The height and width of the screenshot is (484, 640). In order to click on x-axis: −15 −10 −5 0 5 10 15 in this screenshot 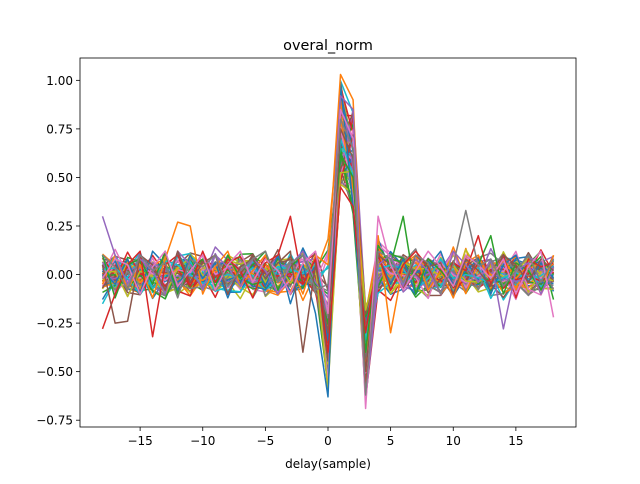, I will do `click(325, 437)`.